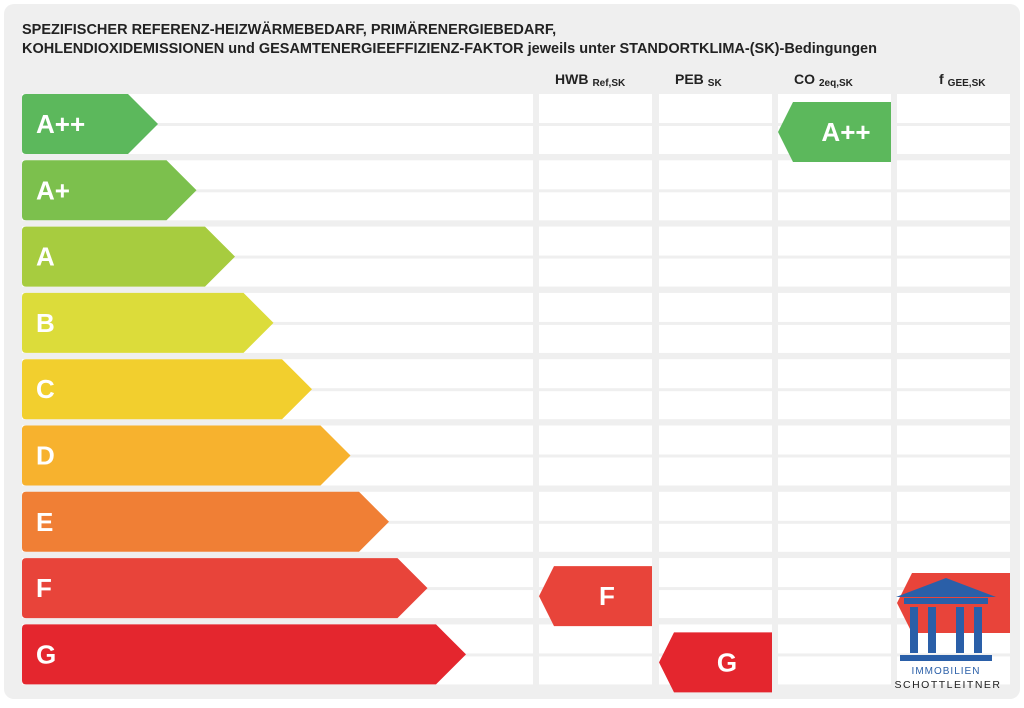  What do you see at coordinates (845, 132) in the screenshot?
I see `rating-label: A++` at bounding box center [845, 132].